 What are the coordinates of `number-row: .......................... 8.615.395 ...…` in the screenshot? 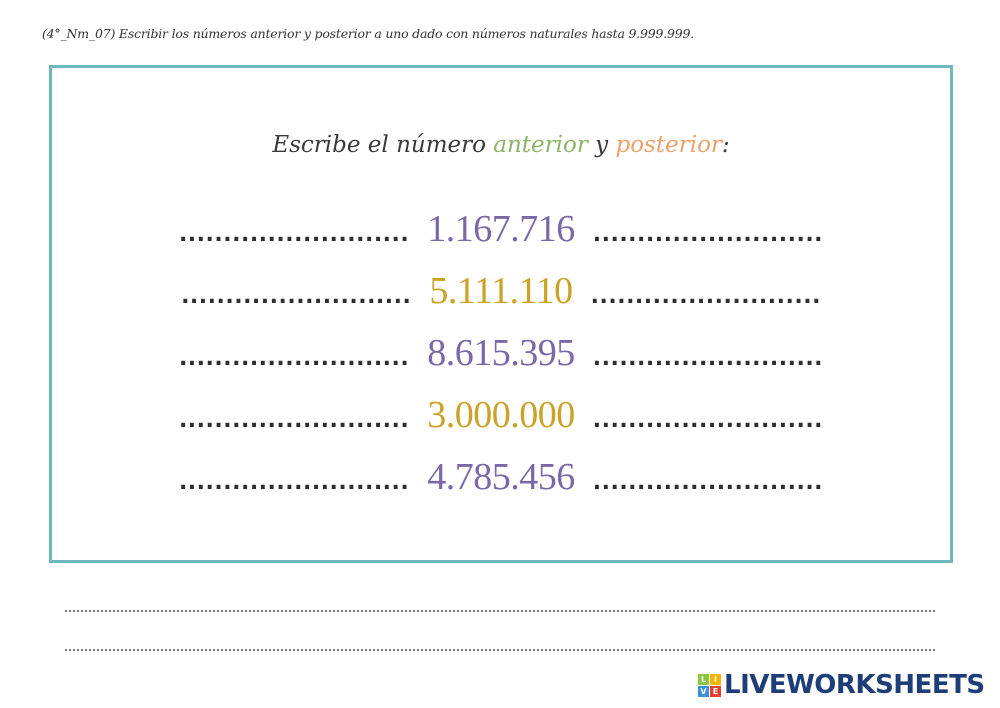 It's located at (501, 353).